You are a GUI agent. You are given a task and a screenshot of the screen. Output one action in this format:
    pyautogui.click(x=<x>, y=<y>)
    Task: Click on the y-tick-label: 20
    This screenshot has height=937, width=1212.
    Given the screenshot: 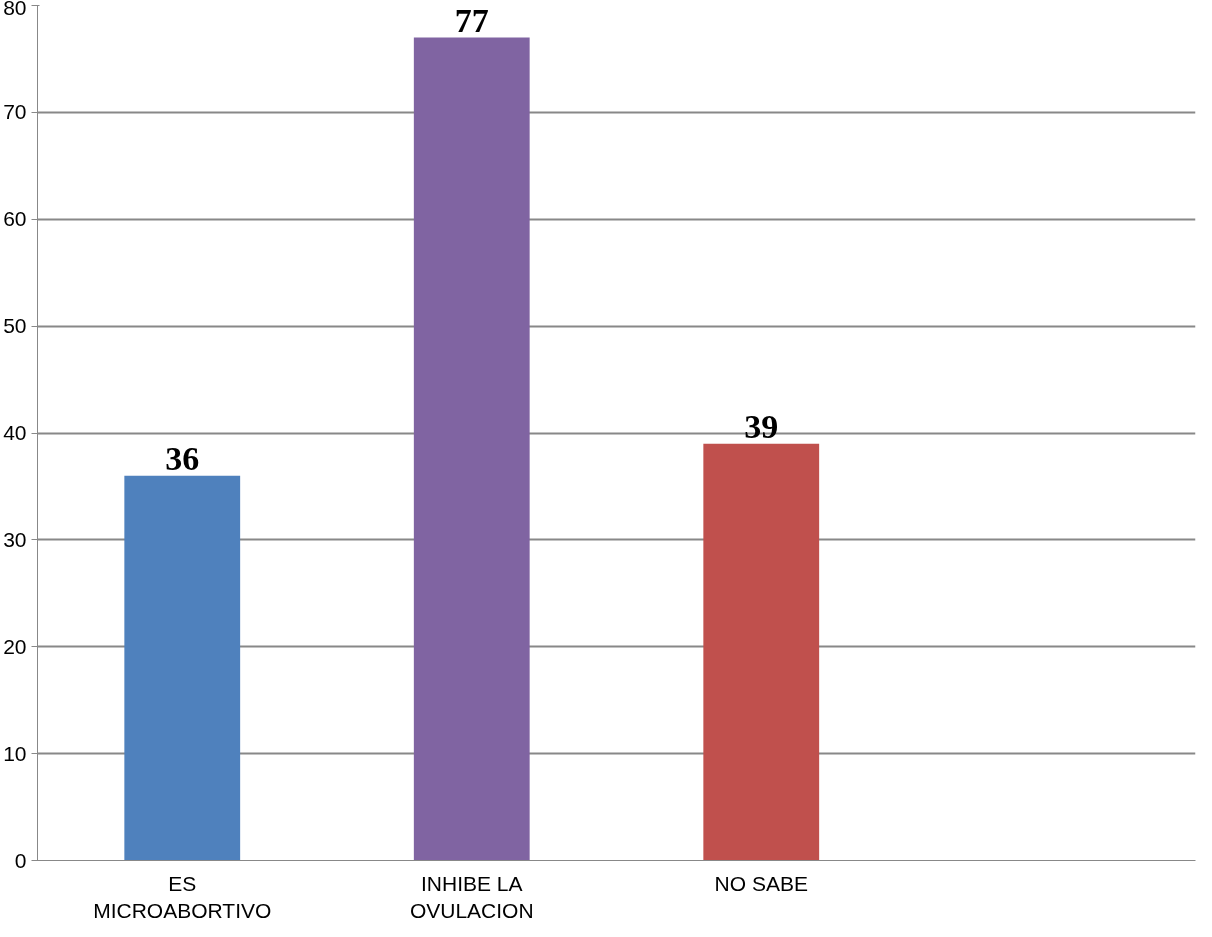 What is the action you would take?
    pyautogui.click(x=15, y=646)
    